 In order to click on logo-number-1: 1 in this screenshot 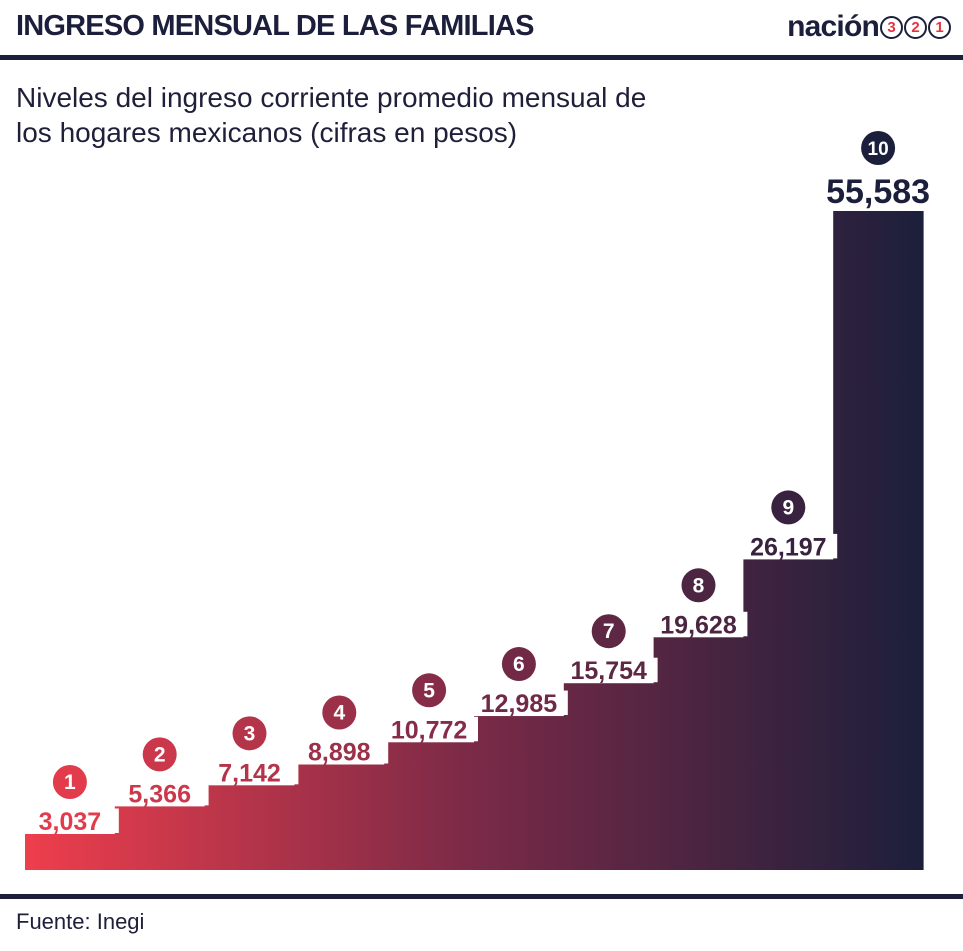, I will do `click(939, 27)`.